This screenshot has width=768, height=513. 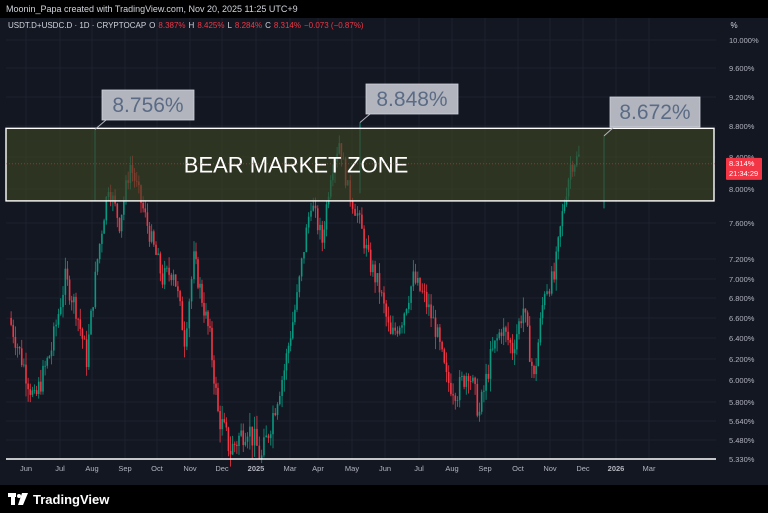 I want to click on x-tick-label: Dec, so click(x=222, y=468).